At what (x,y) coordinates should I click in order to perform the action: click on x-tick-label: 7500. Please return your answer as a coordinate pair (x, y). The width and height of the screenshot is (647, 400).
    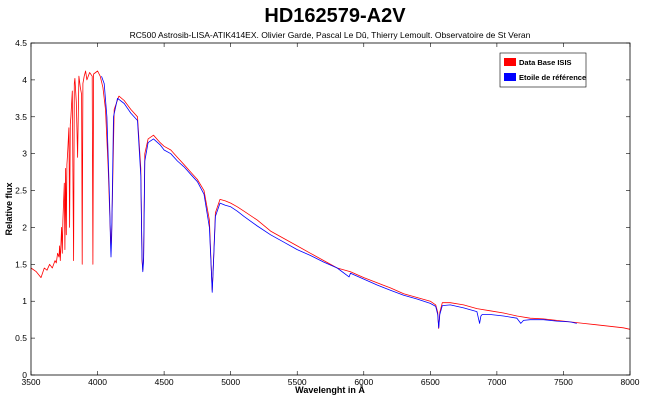
    Looking at the image, I should click on (563, 382).